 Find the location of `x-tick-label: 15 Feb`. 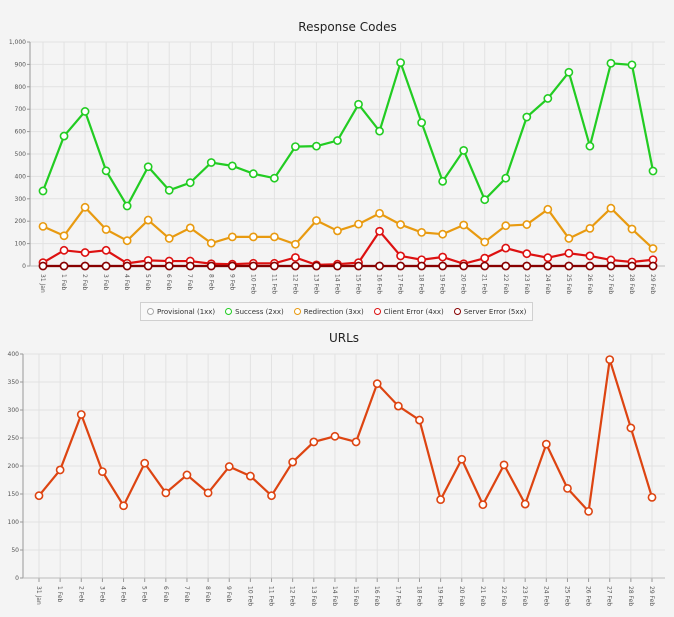

x-tick-label: 15 Feb is located at coordinates (358, 284).